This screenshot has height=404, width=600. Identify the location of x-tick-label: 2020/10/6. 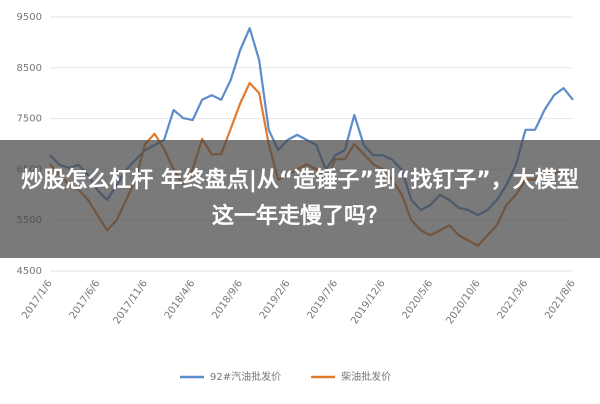
(463, 302).